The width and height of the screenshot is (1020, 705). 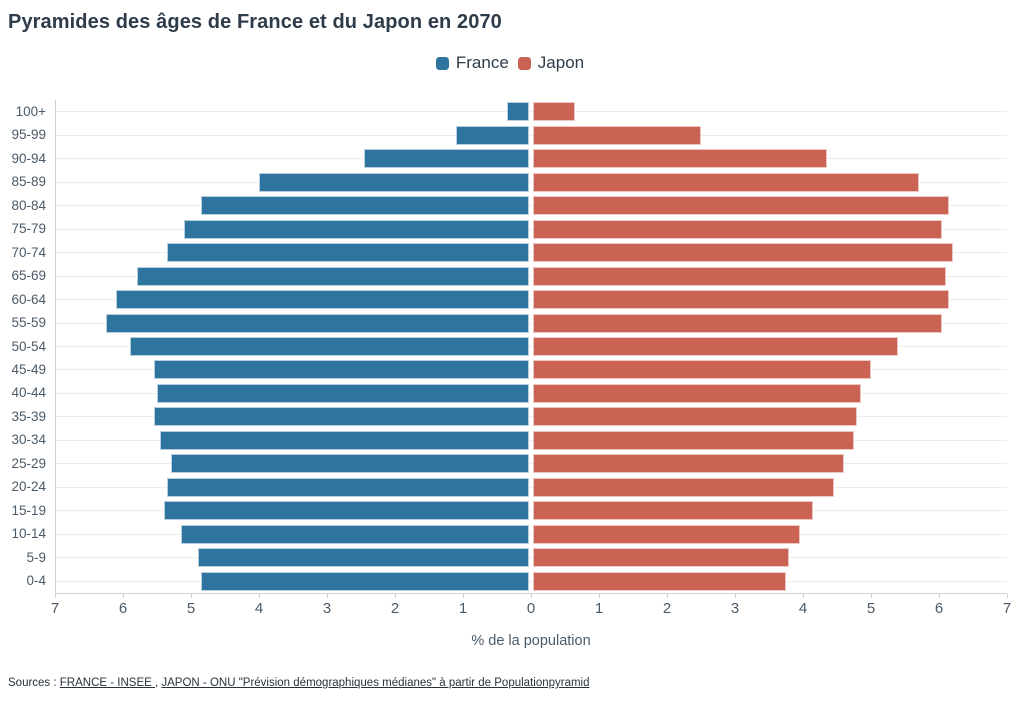 What do you see at coordinates (531, 608) in the screenshot?
I see `x-axis: 7 6 5 4 3 2 1 0 1 2 3 4 5 6 7` at bounding box center [531, 608].